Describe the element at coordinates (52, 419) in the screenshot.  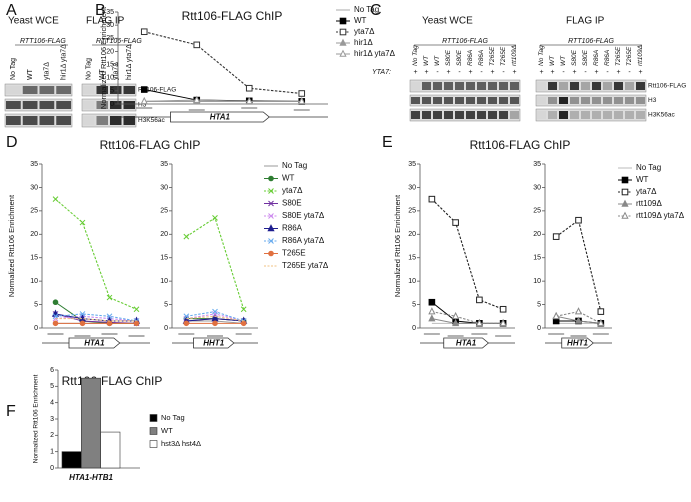
I see `y-tick-label: 3` at that location.